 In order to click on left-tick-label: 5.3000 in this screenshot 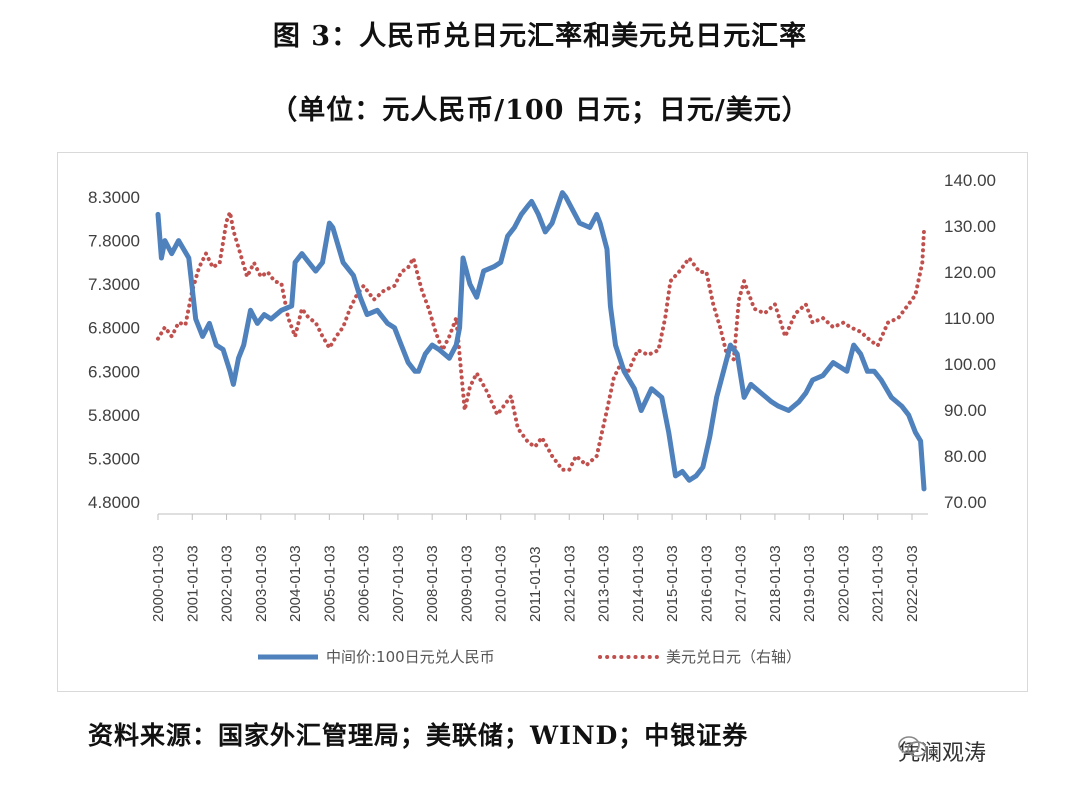, I will do `click(114, 458)`.